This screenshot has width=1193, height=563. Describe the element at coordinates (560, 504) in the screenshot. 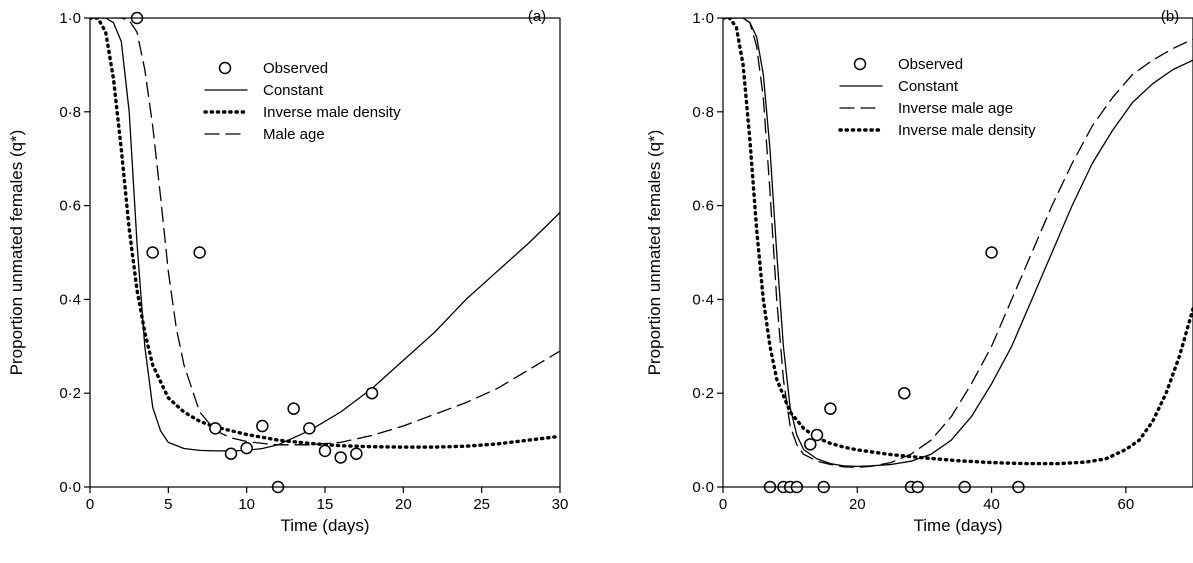

I see `x-tick-label: 30` at that location.